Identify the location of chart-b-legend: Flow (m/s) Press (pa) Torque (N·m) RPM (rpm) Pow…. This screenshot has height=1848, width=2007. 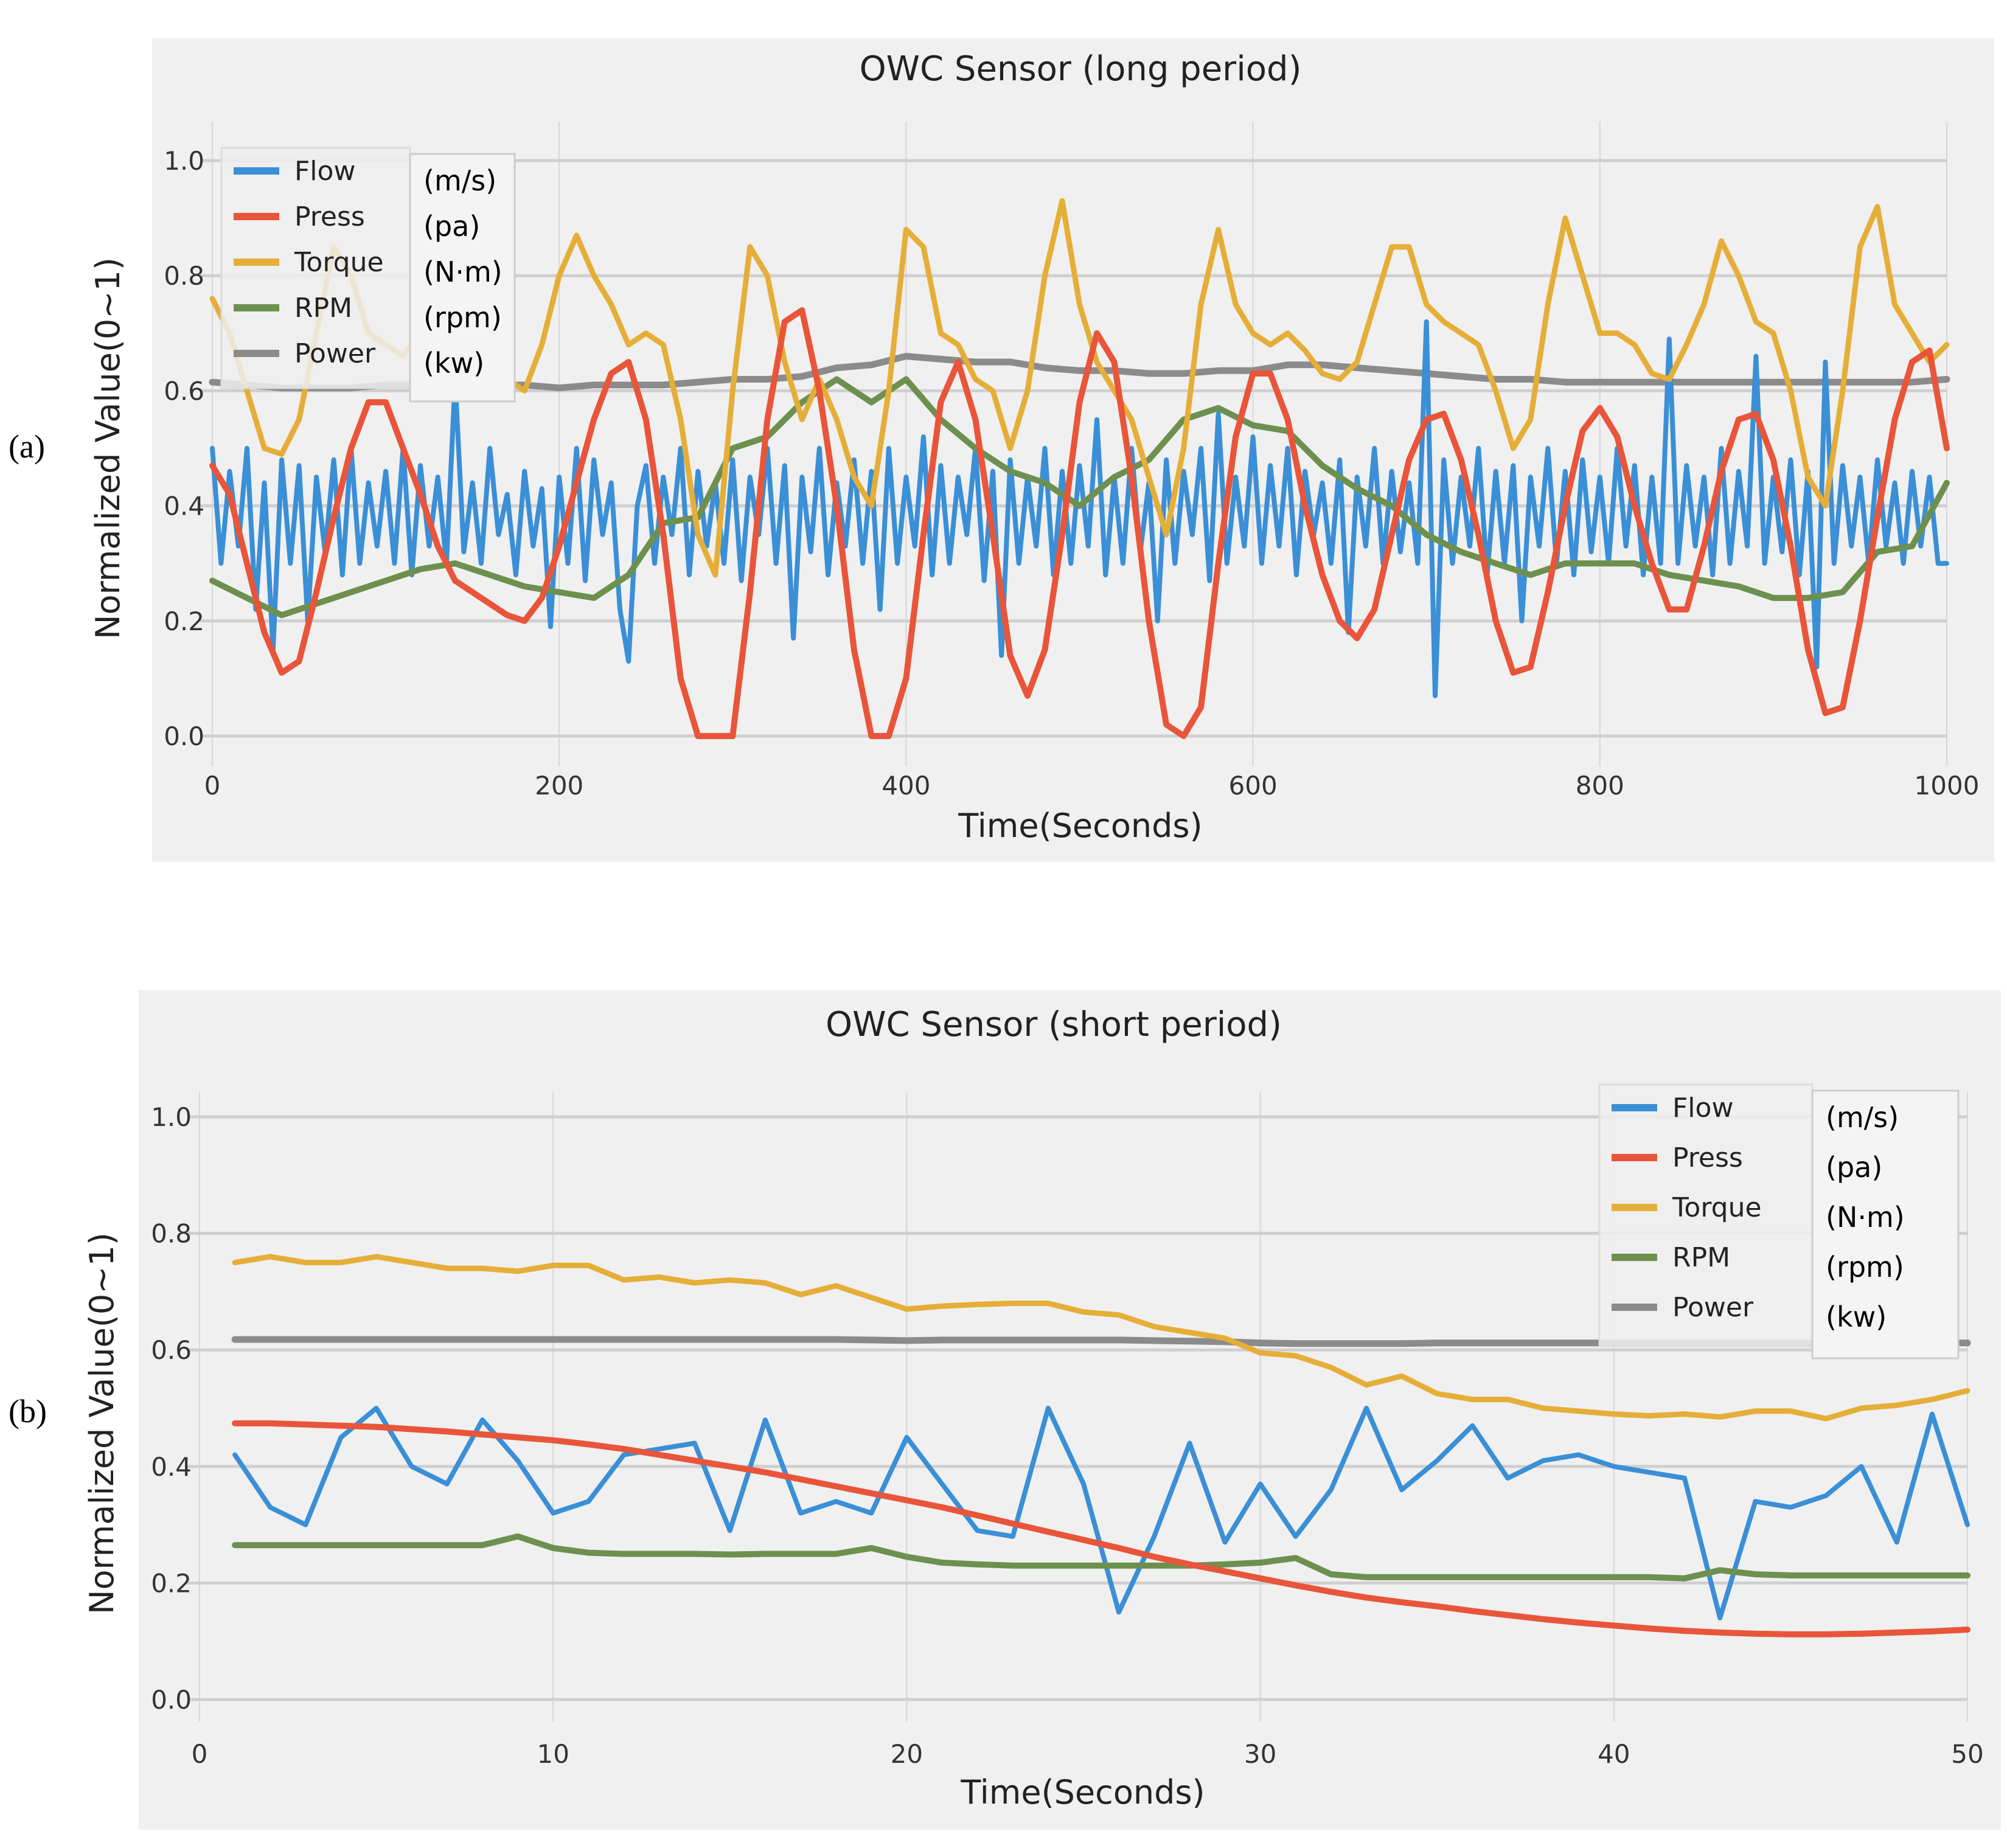
(1779, 1221).